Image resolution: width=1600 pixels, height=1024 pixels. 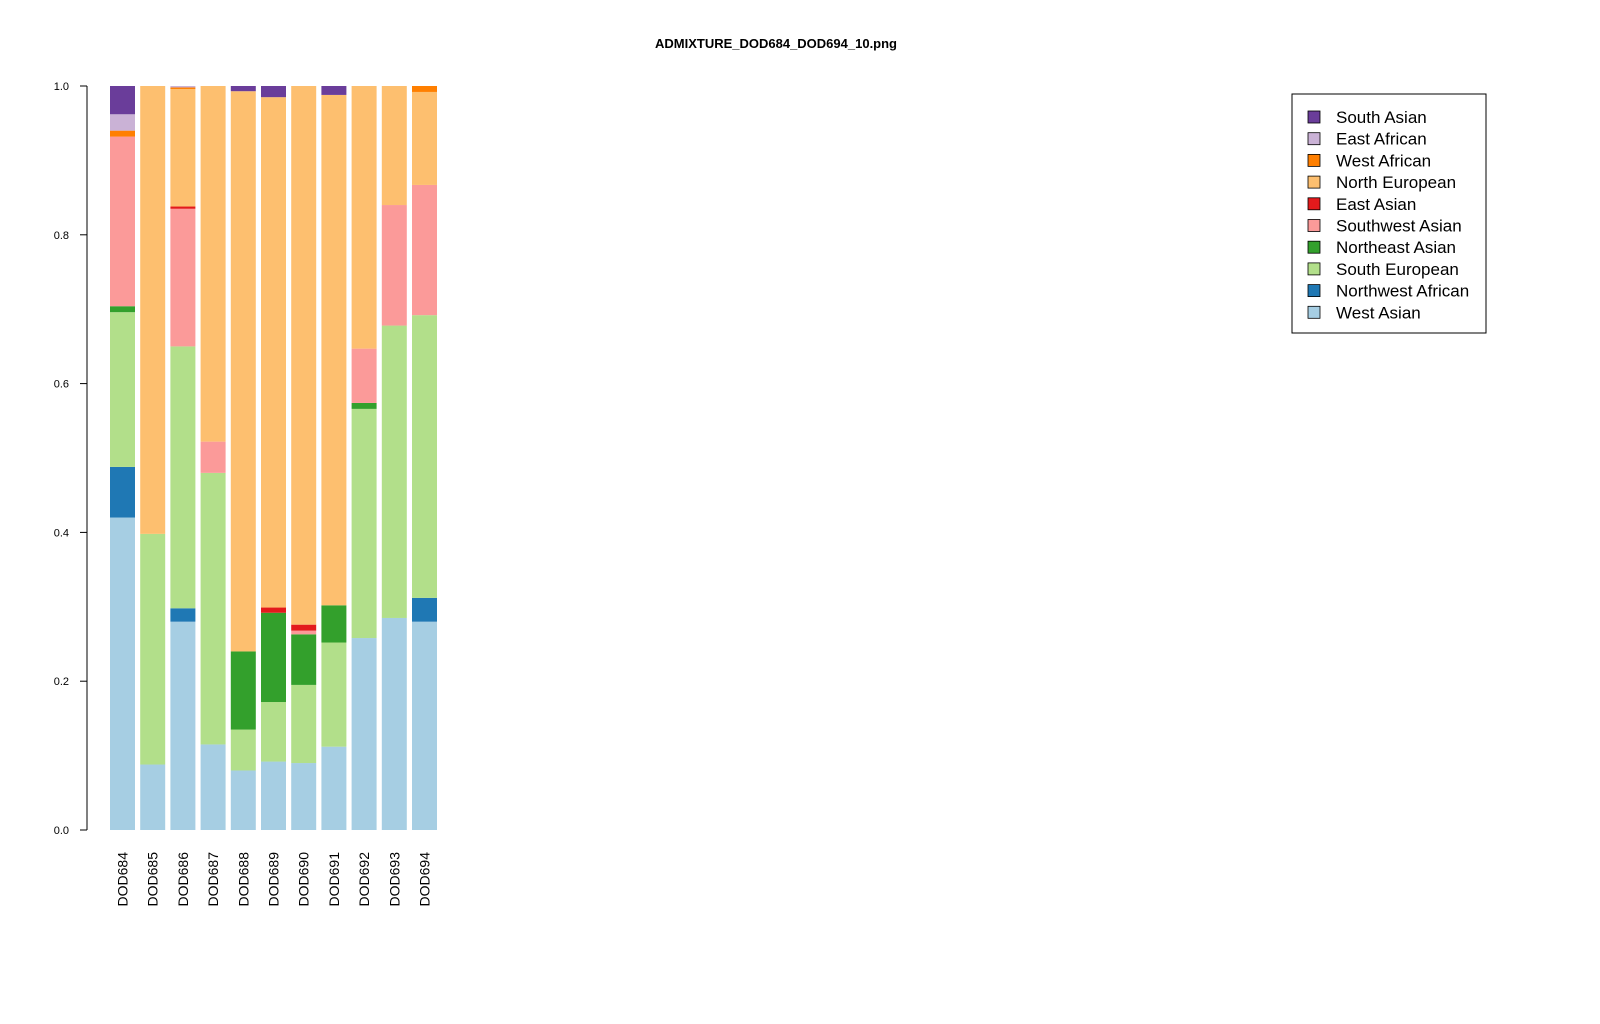 What do you see at coordinates (364, 879) in the screenshot?
I see `x-category-label: DOD692` at bounding box center [364, 879].